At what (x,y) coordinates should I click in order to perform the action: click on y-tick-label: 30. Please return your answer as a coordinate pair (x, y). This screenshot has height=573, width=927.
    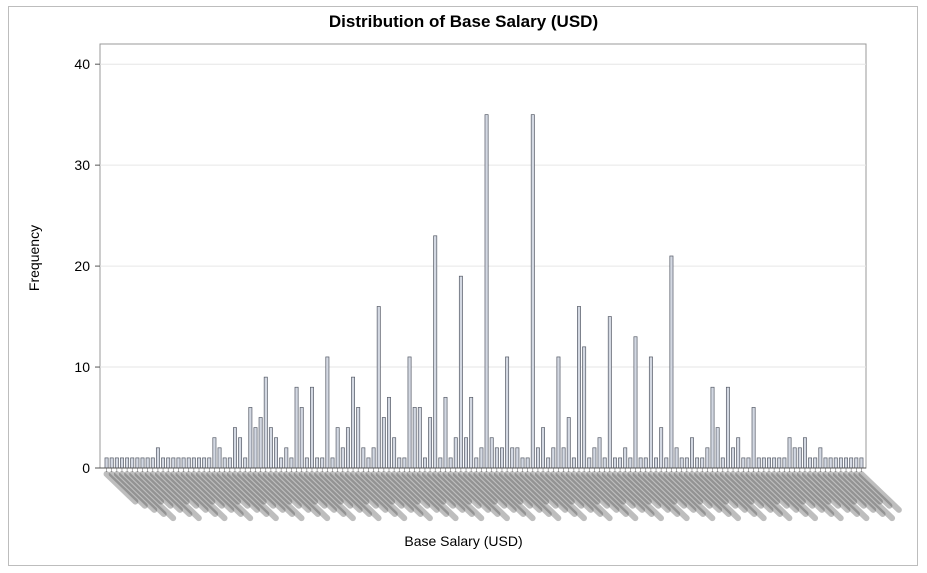
    Looking at the image, I should click on (82, 165).